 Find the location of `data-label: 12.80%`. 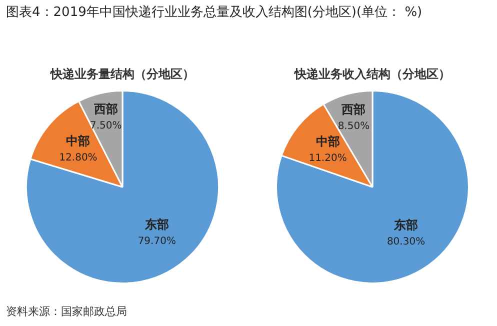

data-label: 12.80% is located at coordinates (78, 158).